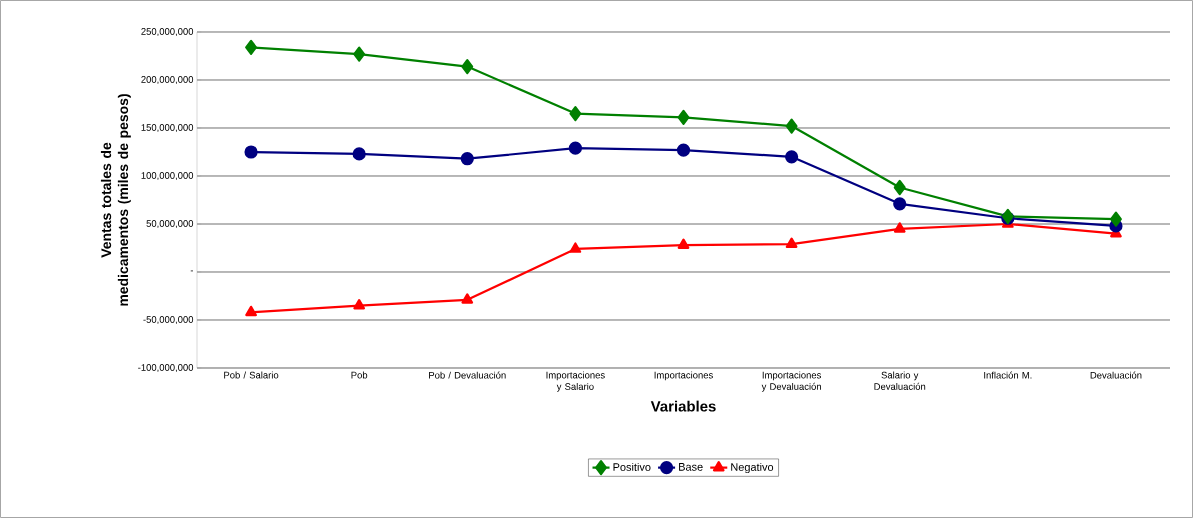 The image size is (1193, 518). I want to click on x-tick-label: Importaciones y Salario, so click(575, 381).